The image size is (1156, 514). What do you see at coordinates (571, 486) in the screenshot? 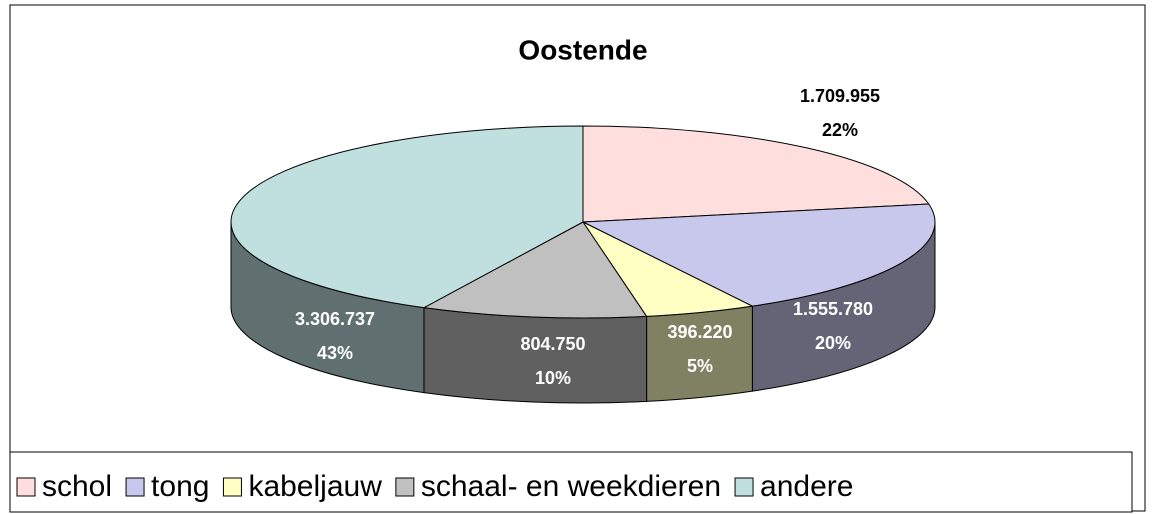
I see `legend-label: schaal- en weekdieren` at bounding box center [571, 486].